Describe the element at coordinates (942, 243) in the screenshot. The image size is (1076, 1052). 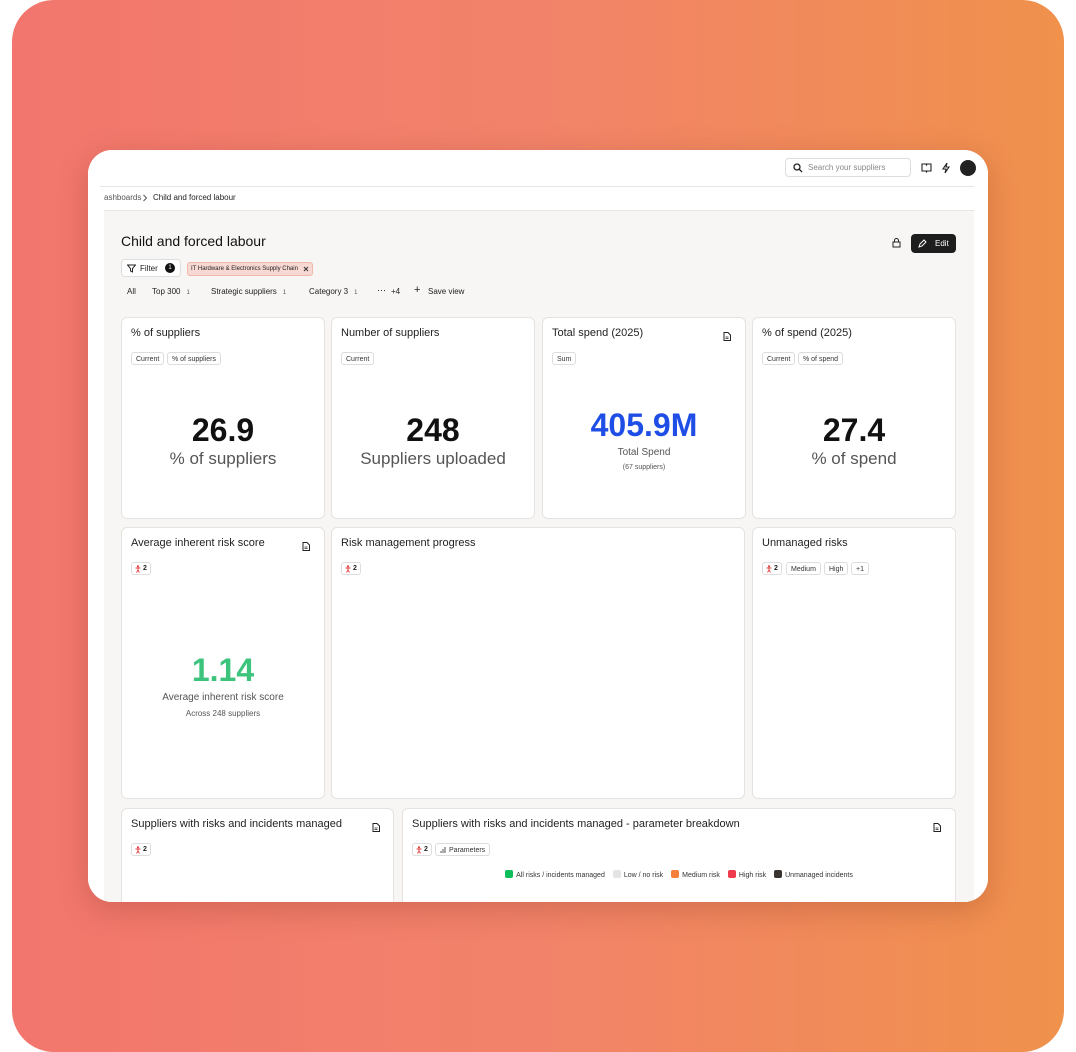
I see `edit-label: Edit` at that location.